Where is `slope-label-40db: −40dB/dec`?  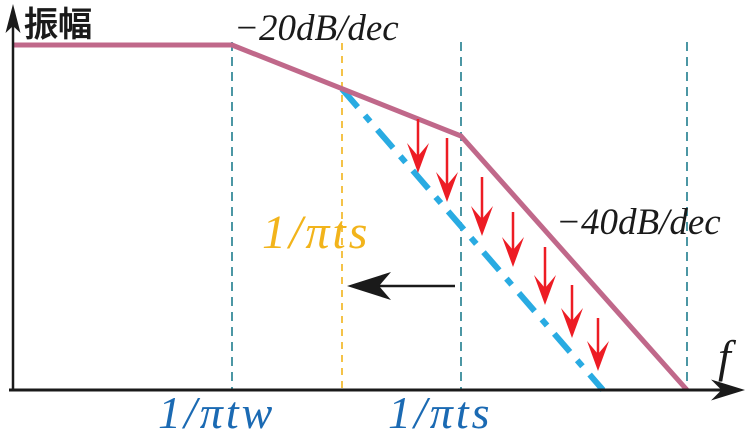
slope-label-40db: −40dB/dec is located at coordinates (638, 222).